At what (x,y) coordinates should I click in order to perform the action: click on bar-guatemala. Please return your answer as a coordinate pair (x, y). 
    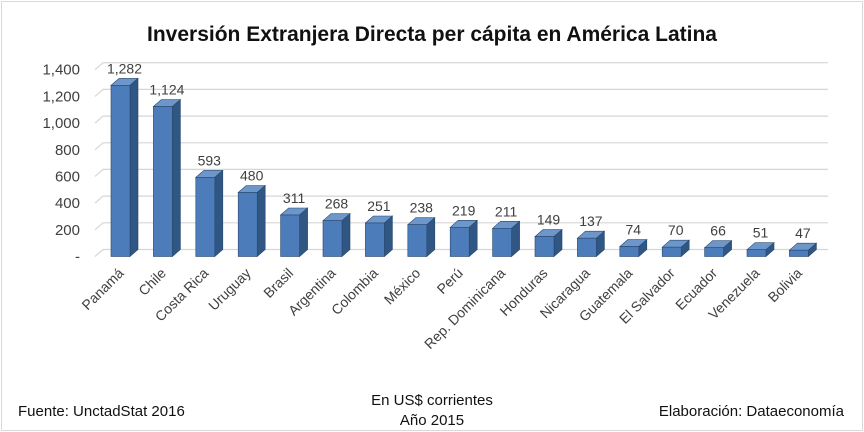
    Looking at the image, I should click on (633, 248).